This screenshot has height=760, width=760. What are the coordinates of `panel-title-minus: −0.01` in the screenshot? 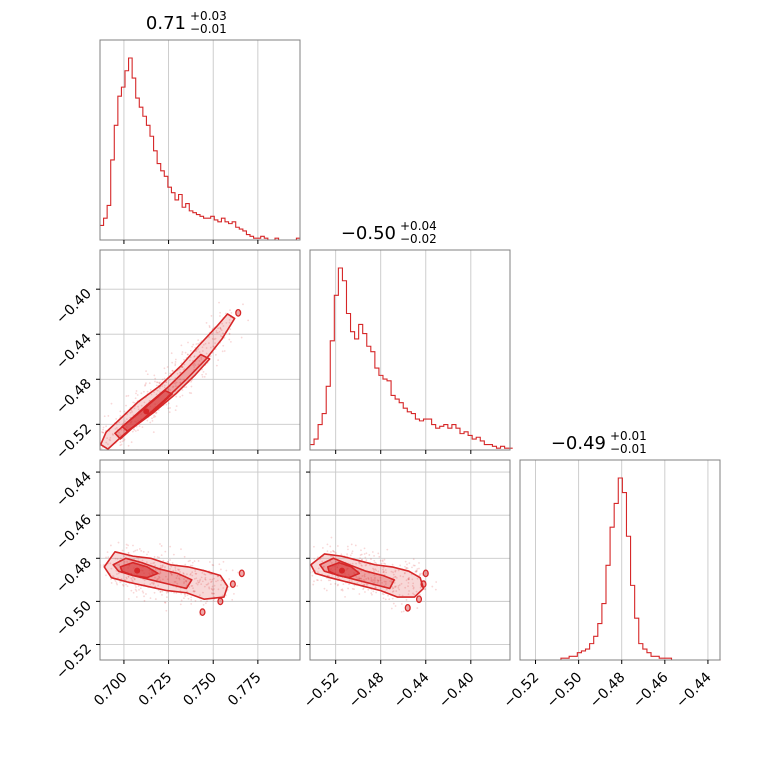 It's located at (628, 449).